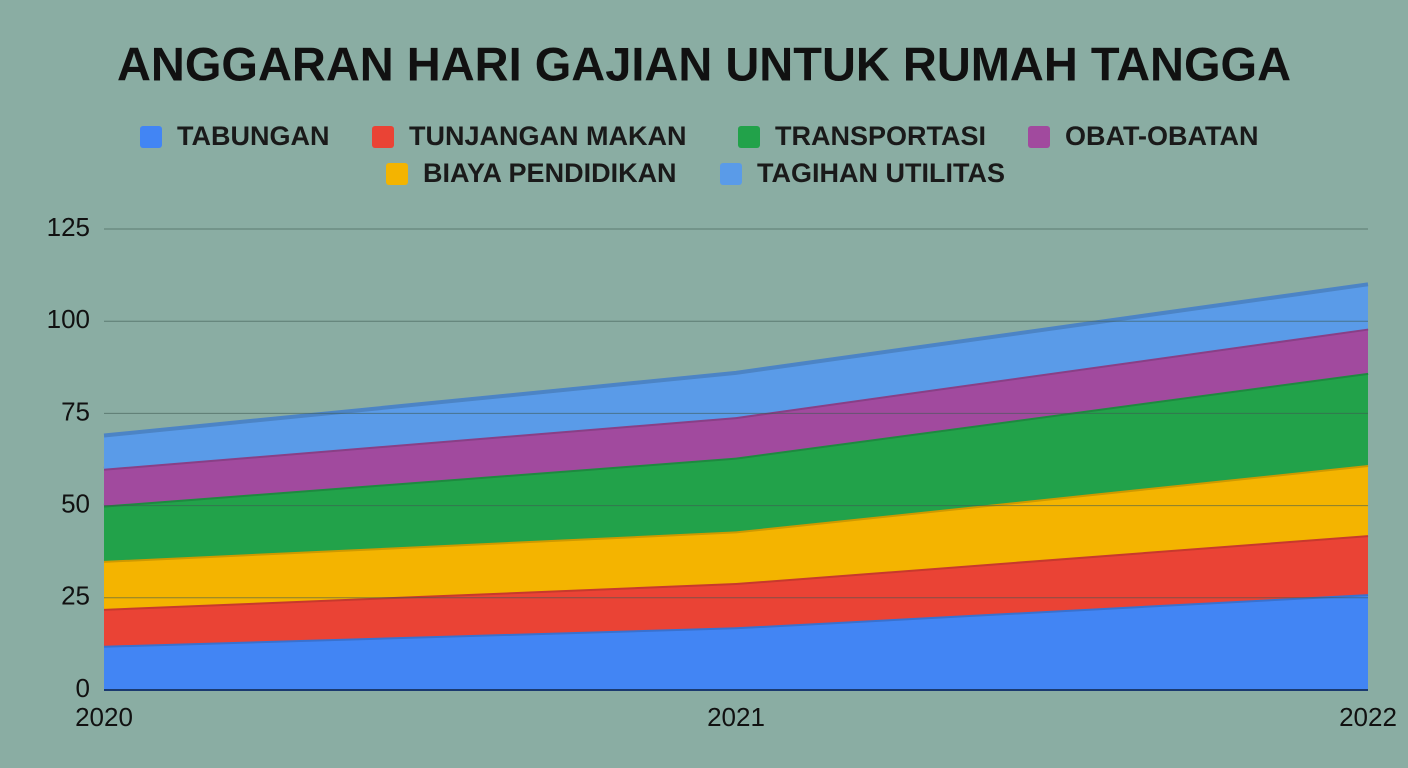 This screenshot has height=768, width=1408. What do you see at coordinates (1368, 717) in the screenshot?
I see `x-tick-label: 2022` at bounding box center [1368, 717].